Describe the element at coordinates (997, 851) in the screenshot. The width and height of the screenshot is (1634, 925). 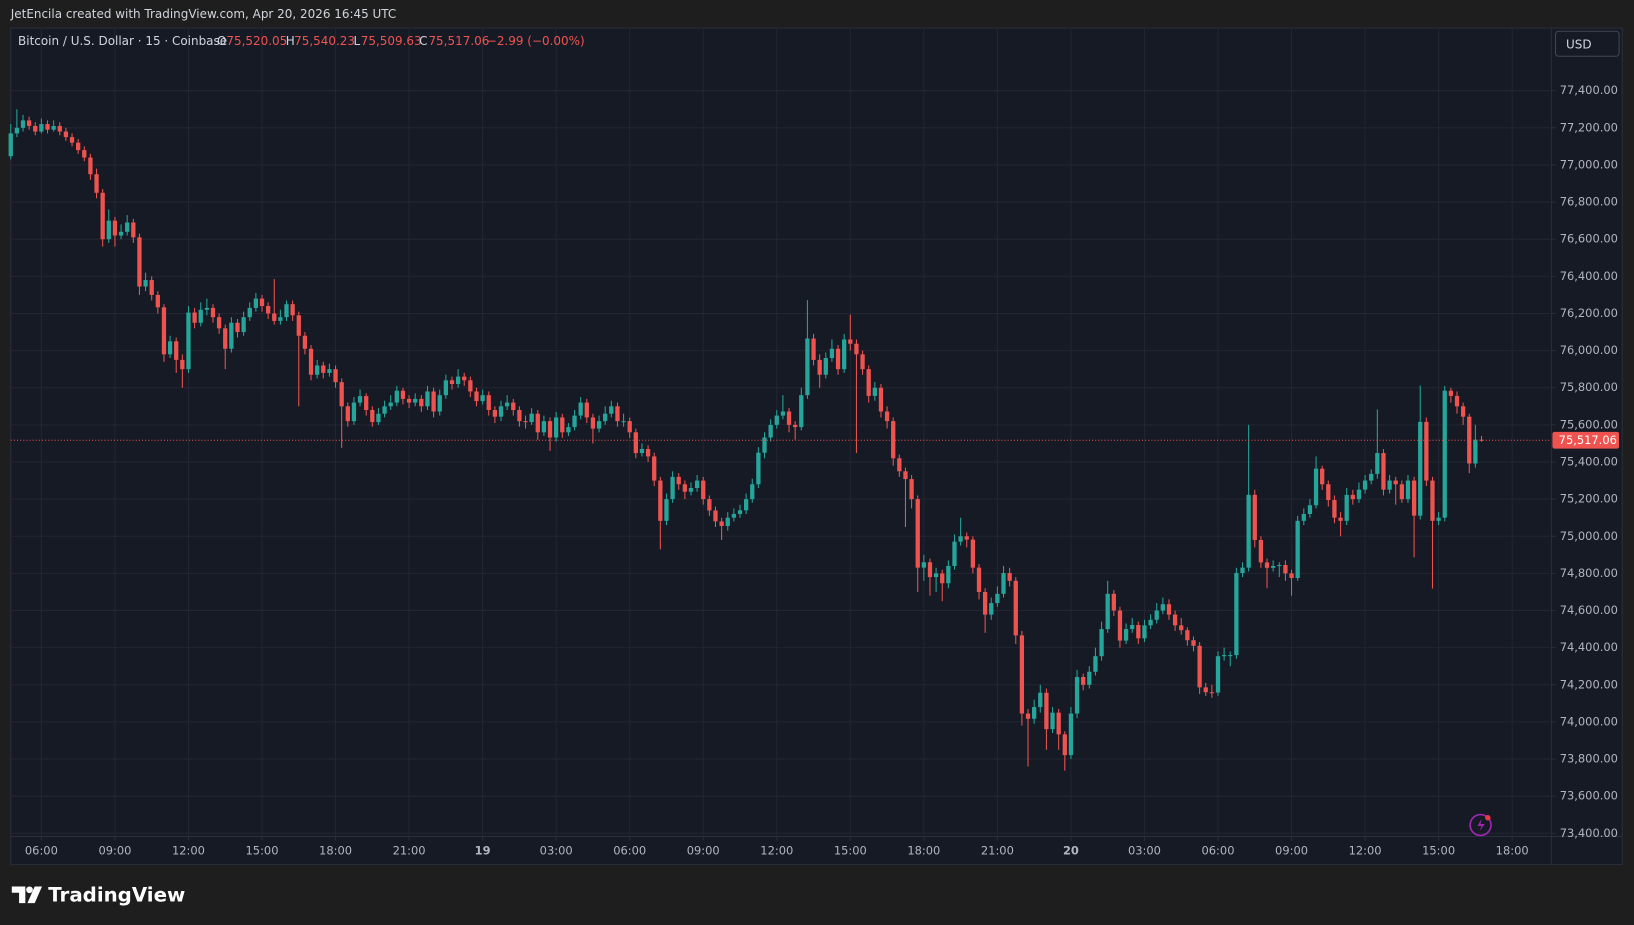
I see `x-tick-label: 21:00` at that location.